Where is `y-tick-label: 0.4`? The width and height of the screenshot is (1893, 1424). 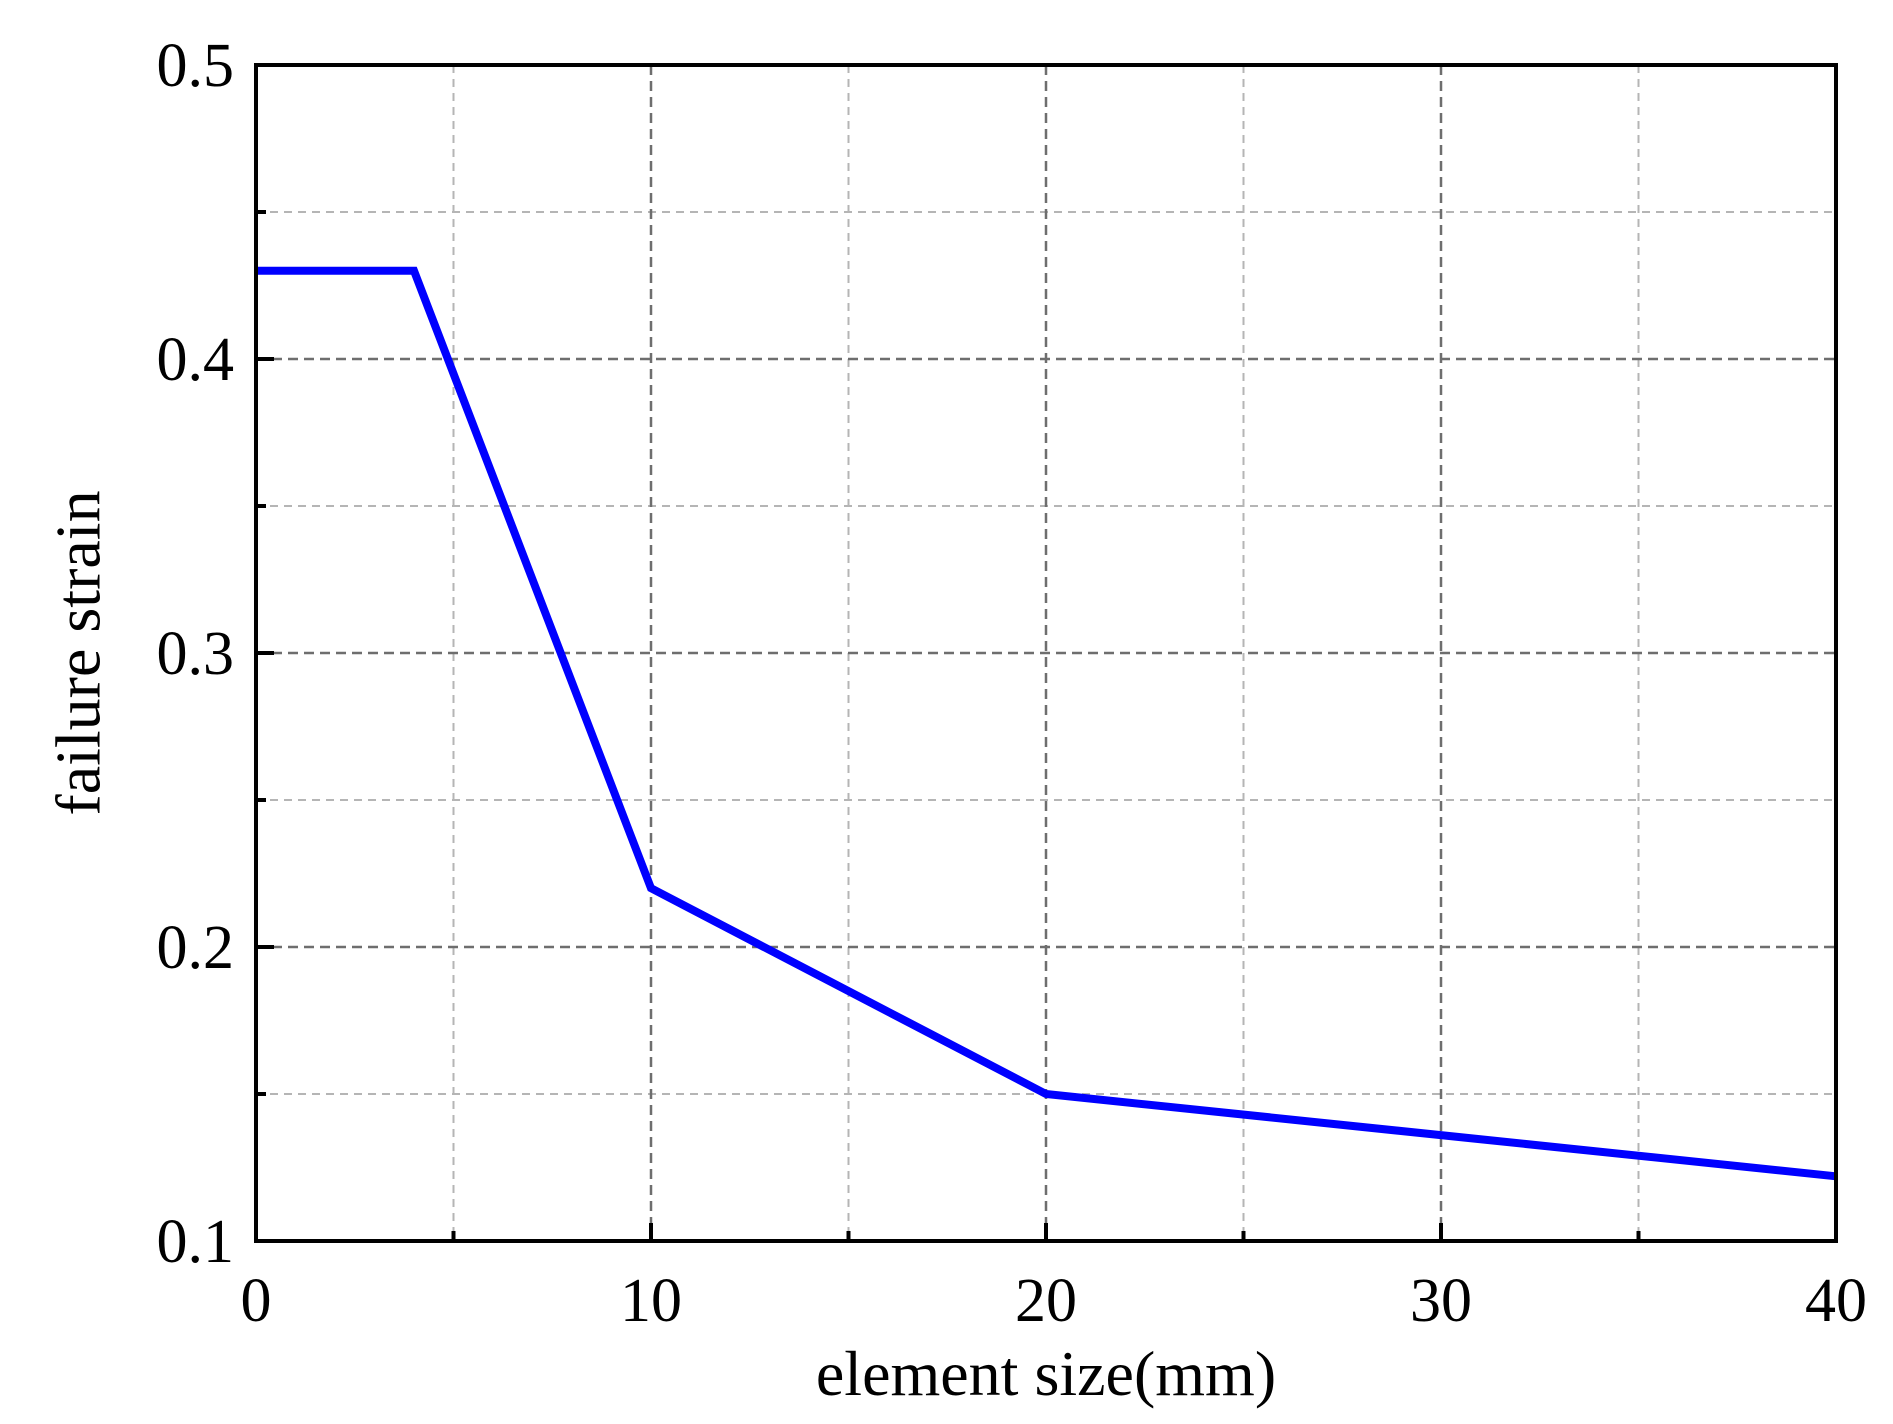
y-tick-label: 0.4 is located at coordinates (196, 360).